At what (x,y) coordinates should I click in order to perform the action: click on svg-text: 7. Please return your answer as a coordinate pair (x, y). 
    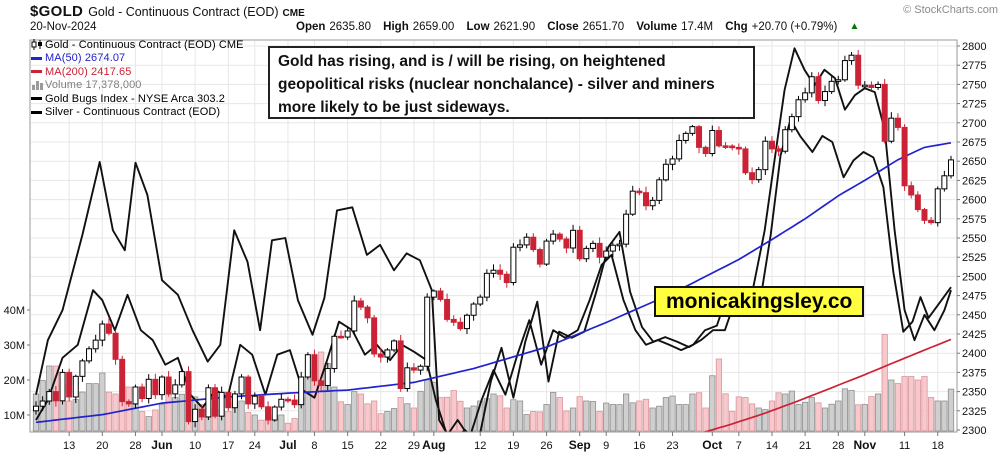
    Looking at the image, I should click on (739, 446).